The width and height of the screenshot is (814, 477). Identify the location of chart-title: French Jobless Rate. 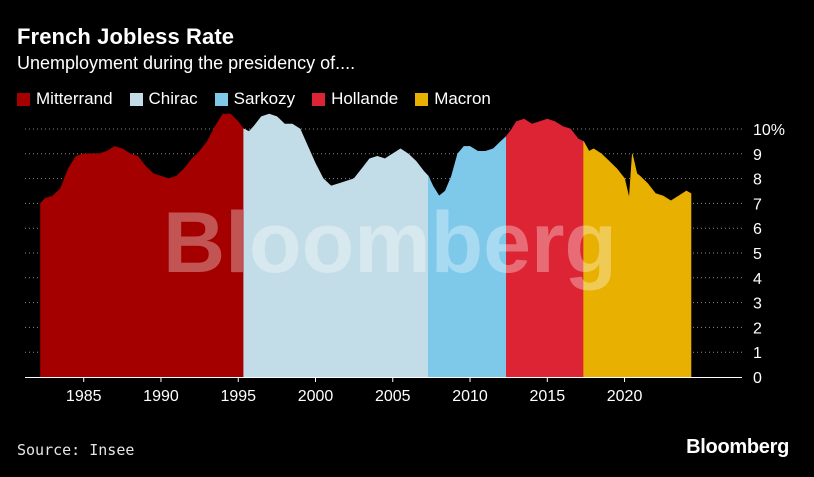
(126, 36).